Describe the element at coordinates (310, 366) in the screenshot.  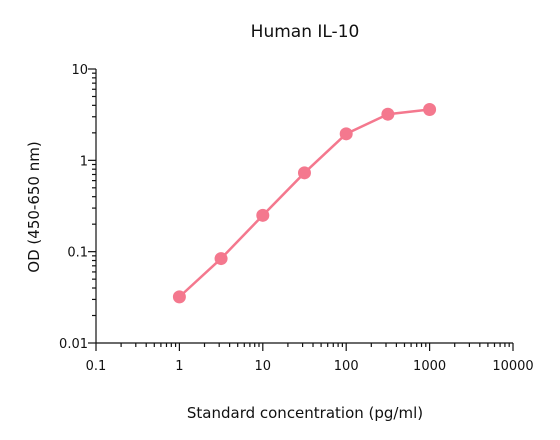
I see `x-axis-tick-labels: 0.1 1 10 100 1000 10000` at that location.